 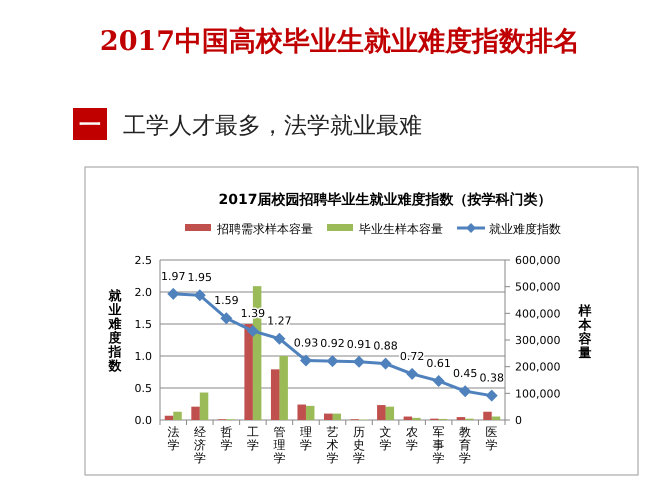 I want to click on y-tick-label: 1.0, so click(x=143, y=356).